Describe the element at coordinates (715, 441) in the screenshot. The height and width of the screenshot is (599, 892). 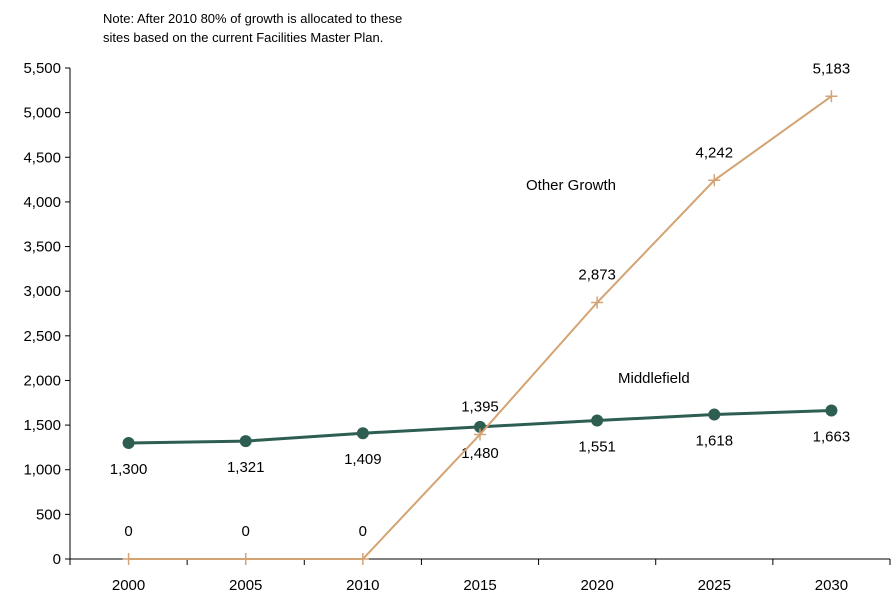
I see `data-label: 1,618` at that location.